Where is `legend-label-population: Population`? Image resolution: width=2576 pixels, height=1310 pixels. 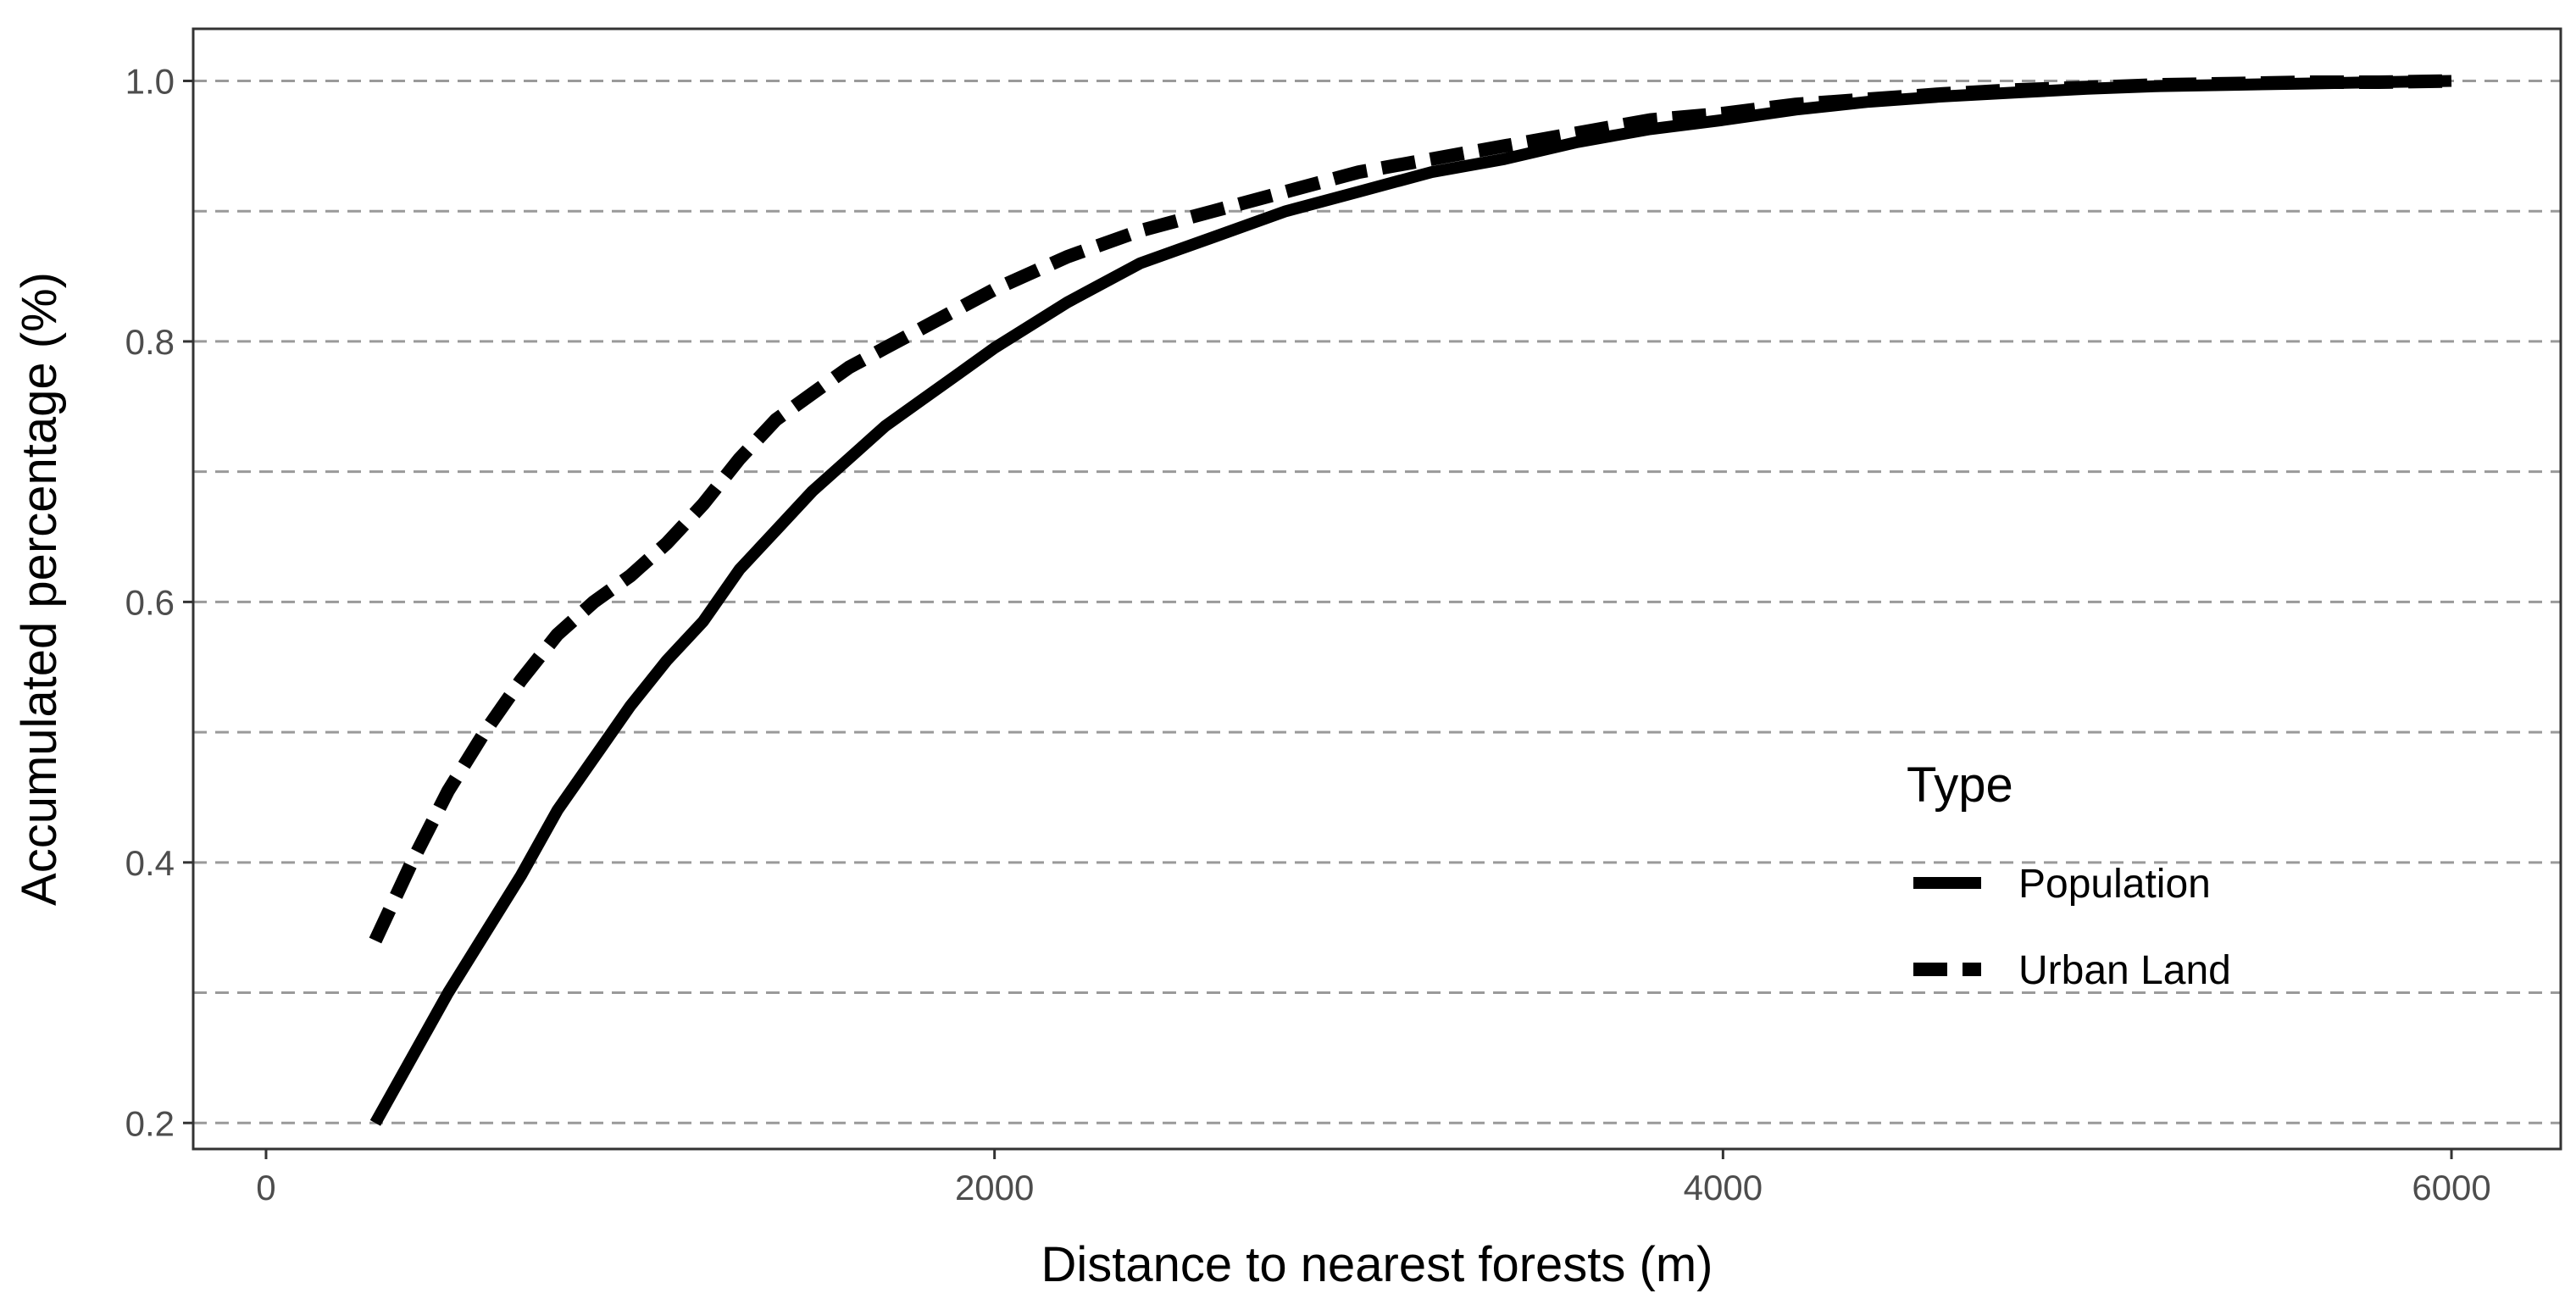
legend-label-population: Population is located at coordinates (2114, 884).